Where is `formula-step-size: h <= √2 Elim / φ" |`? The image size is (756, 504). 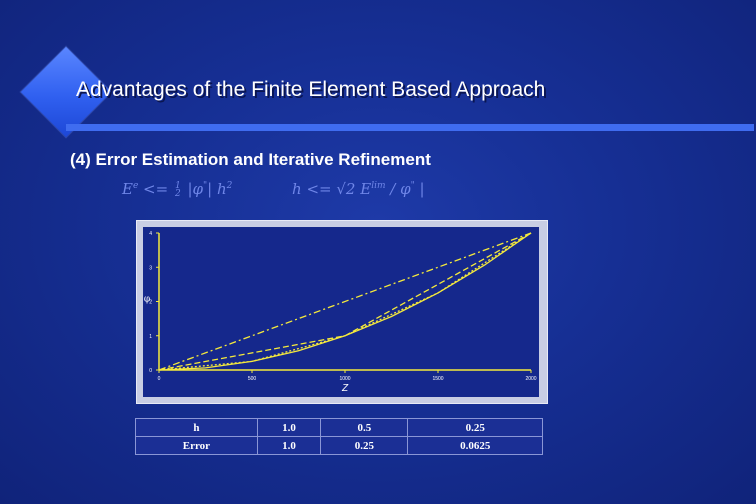 formula-step-size: h <= √2 Elim / φ" | is located at coordinates (358, 189).